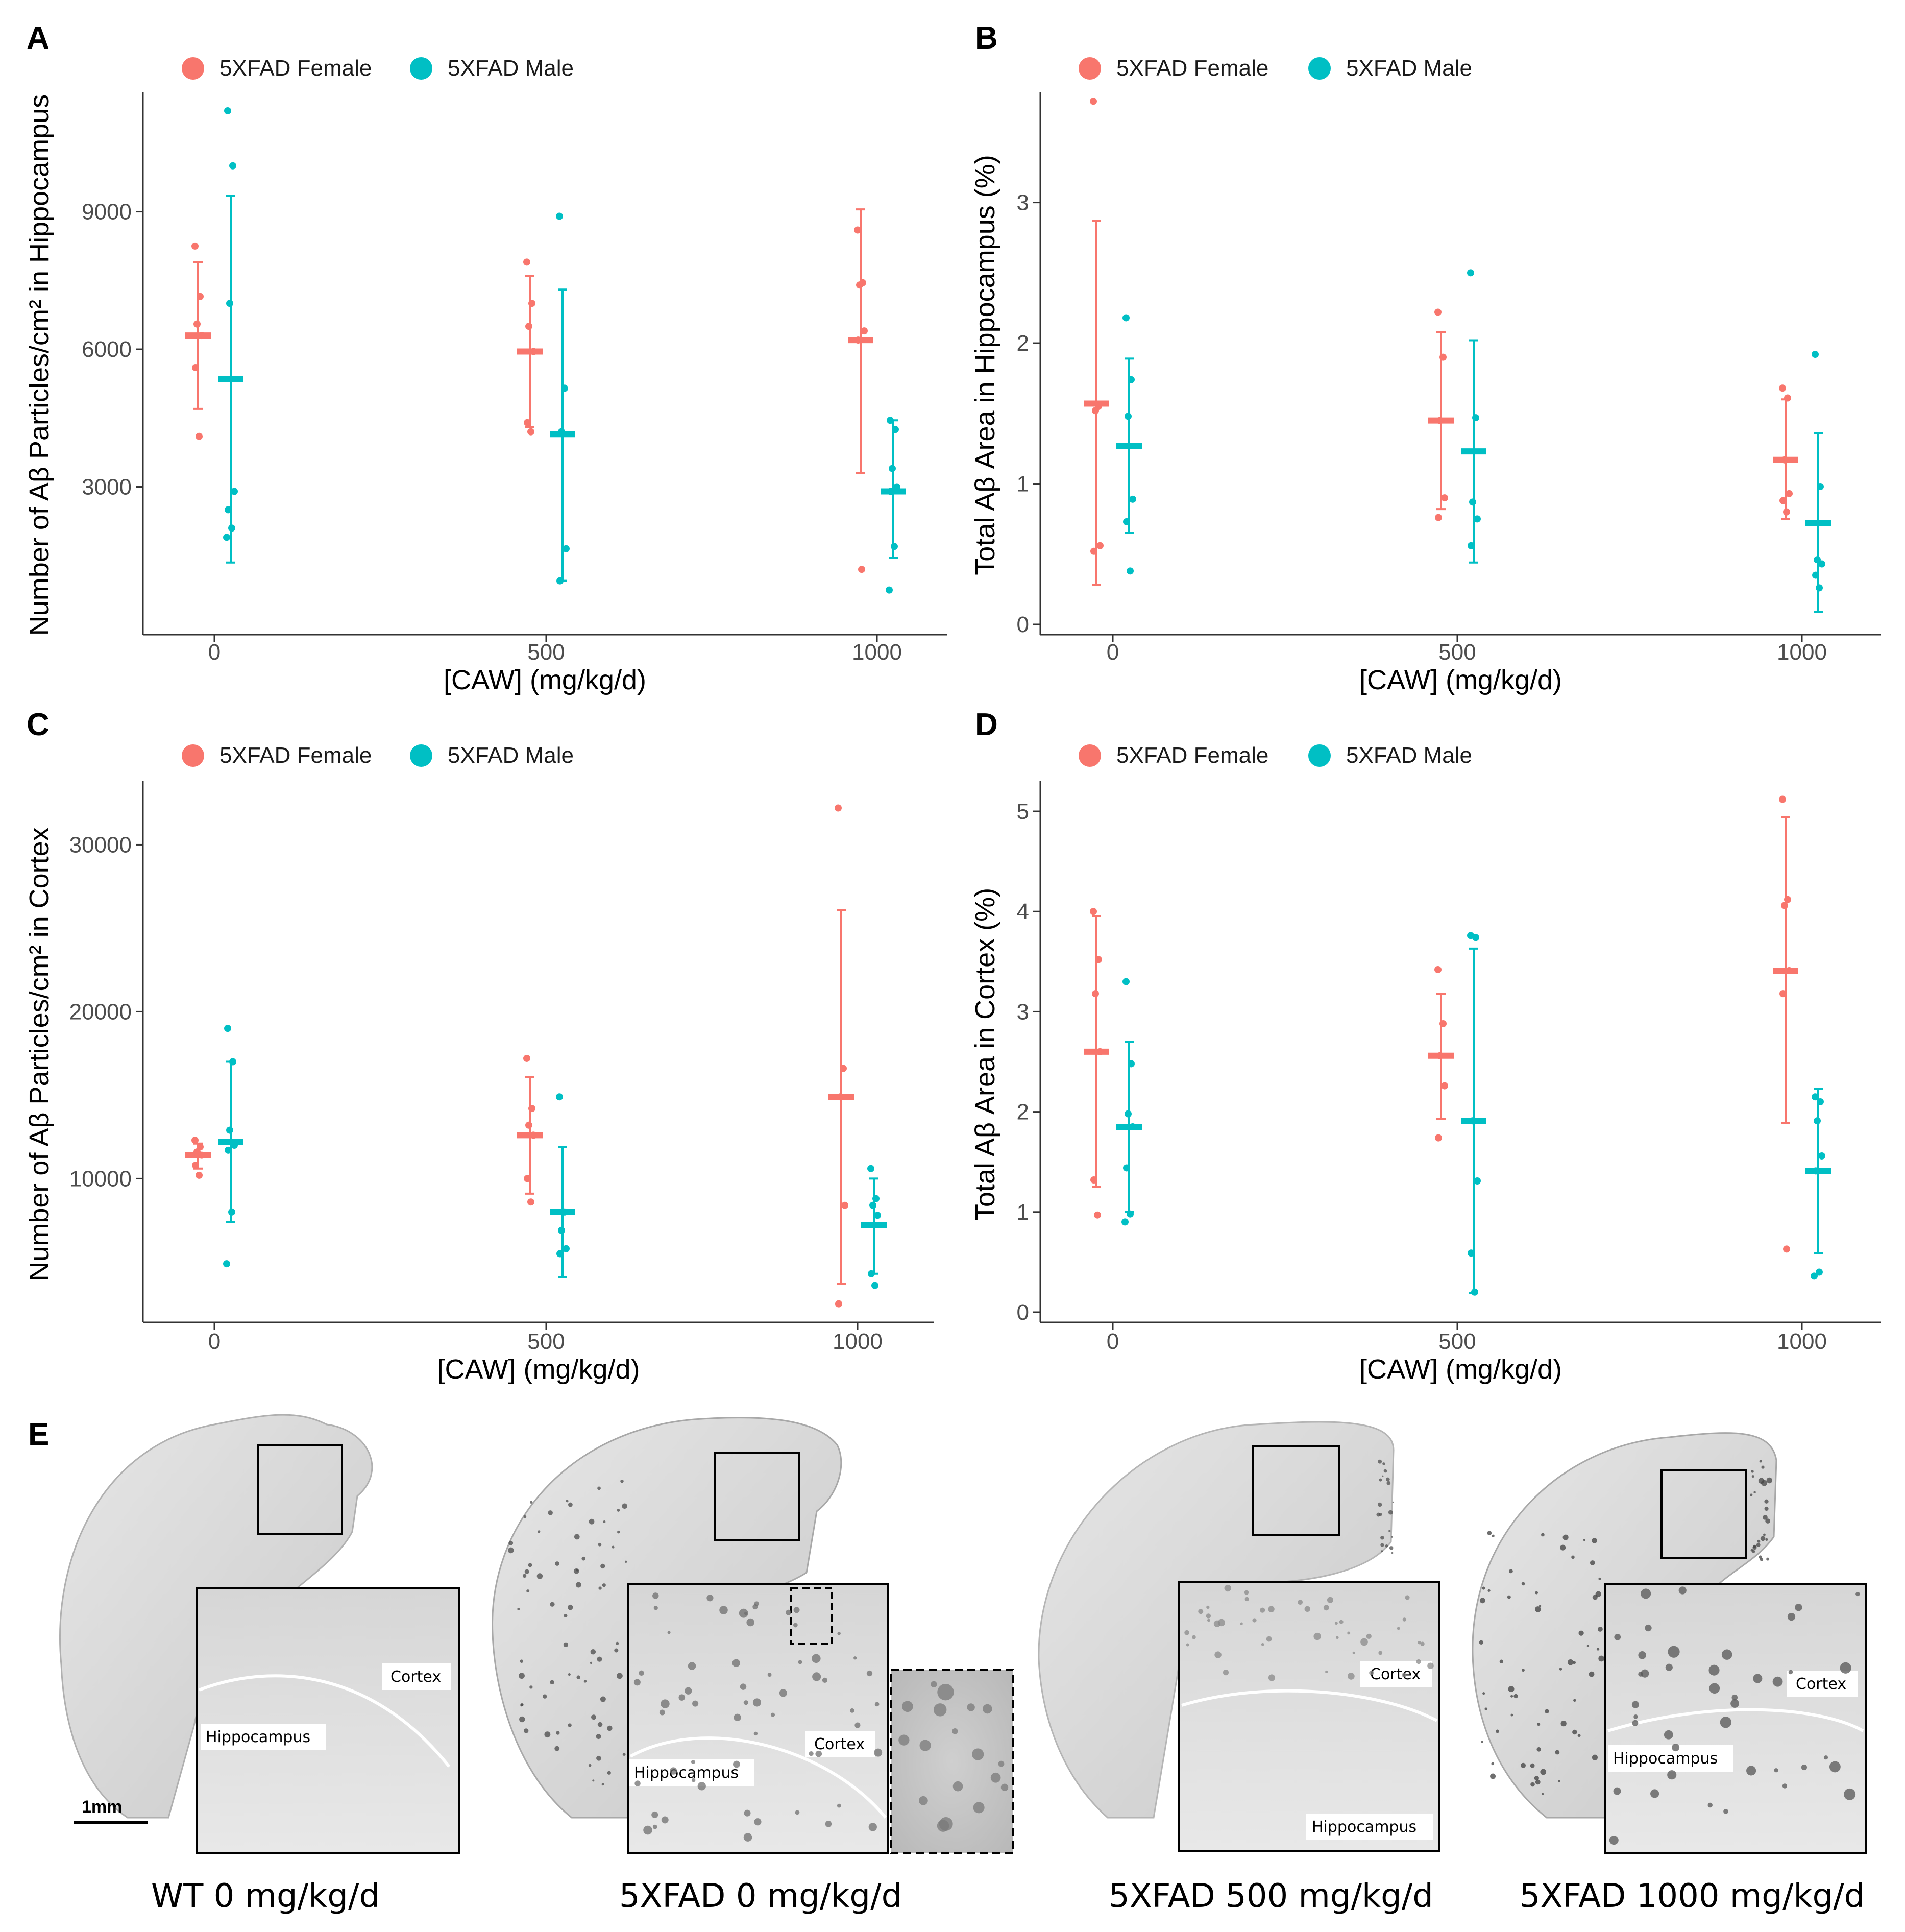 The height and width of the screenshot is (1932, 1905). What do you see at coordinates (1457, 653) in the screenshot?
I see `x-tick-label: 500` at bounding box center [1457, 653].